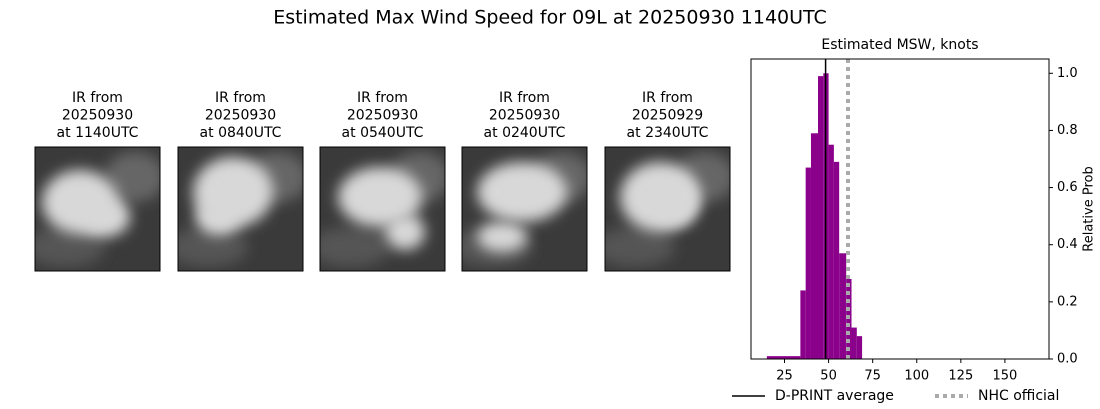 Image resolution: width=1100 pixels, height=409 pixels. Describe the element at coordinates (525, 133) in the screenshot. I see `image-caption: at 0240UTC` at that location.